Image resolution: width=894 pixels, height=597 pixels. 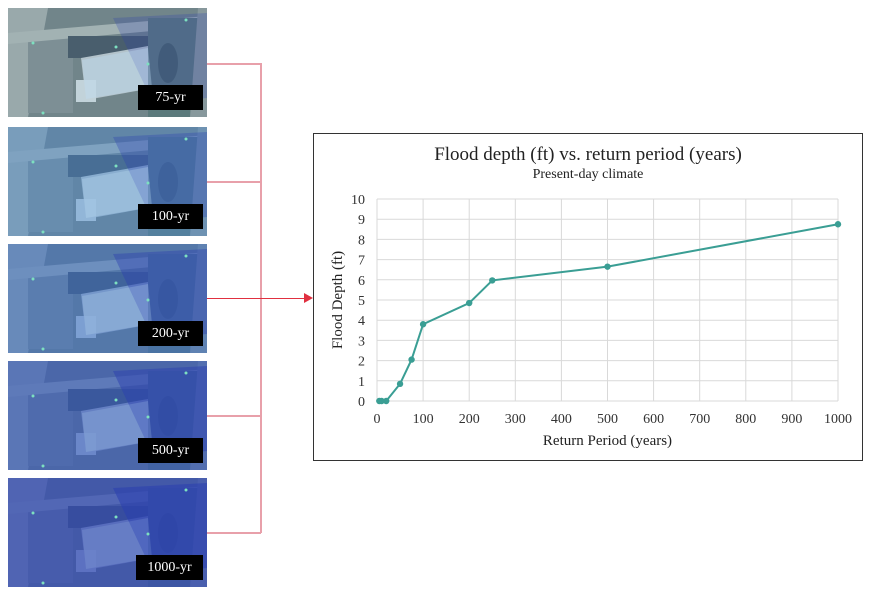 What do you see at coordinates (588, 174) in the screenshot?
I see `chart-subtitle: Present-day climate` at bounding box center [588, 174].